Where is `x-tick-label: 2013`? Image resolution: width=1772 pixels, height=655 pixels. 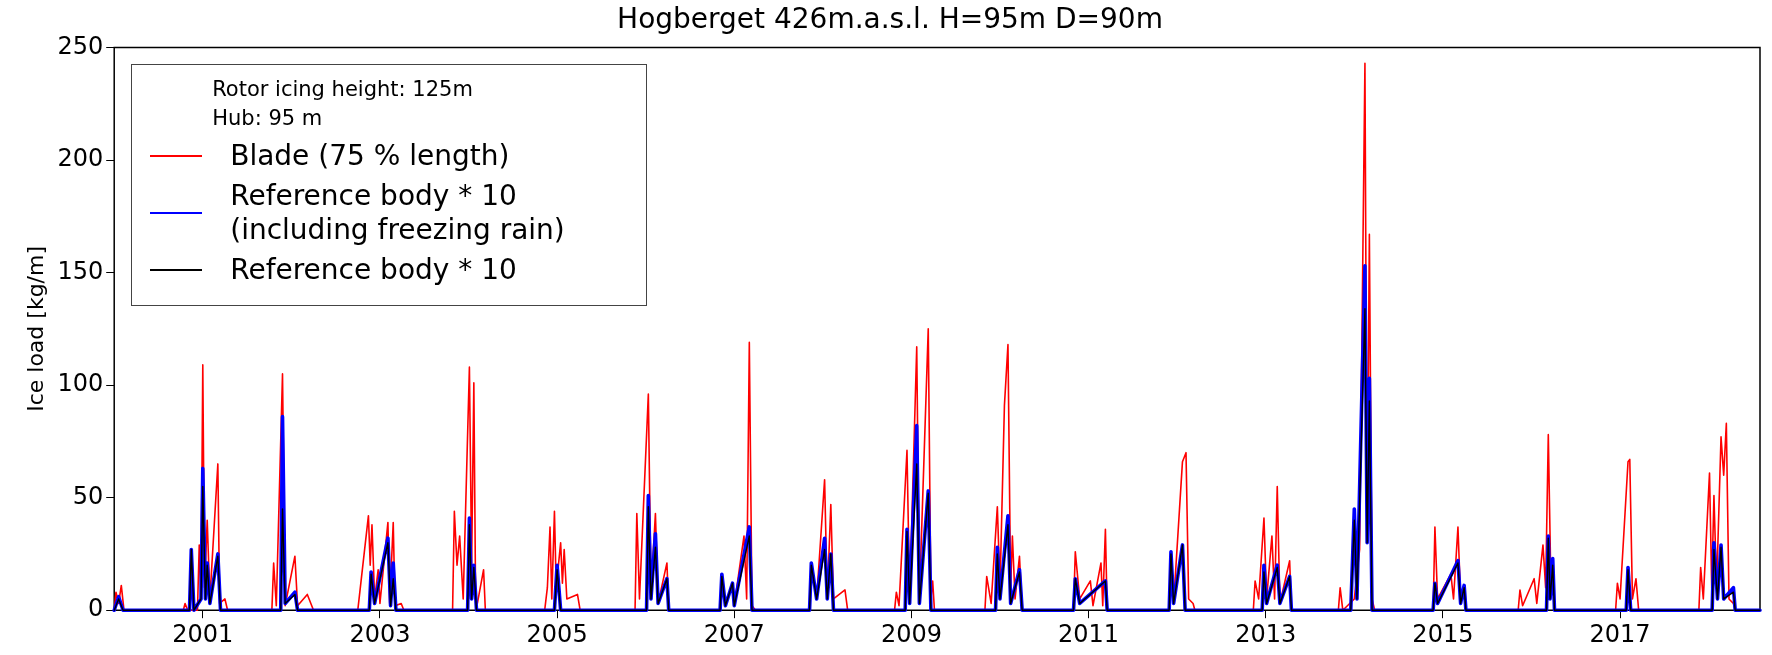 x-tick-label: 2013 is located at coordinates (1266, 633).